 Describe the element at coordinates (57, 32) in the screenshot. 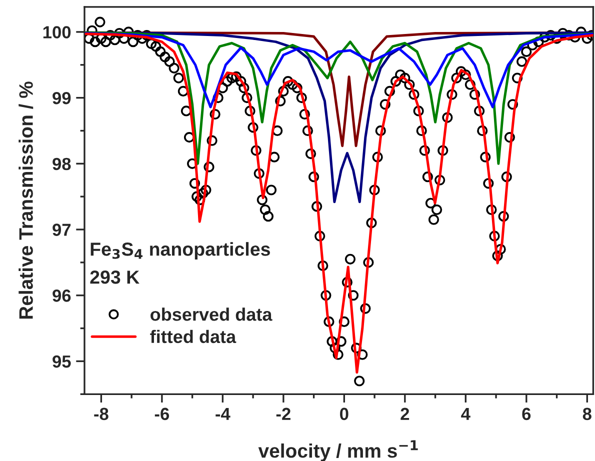

I see `y-tick-label: 100` at that location.